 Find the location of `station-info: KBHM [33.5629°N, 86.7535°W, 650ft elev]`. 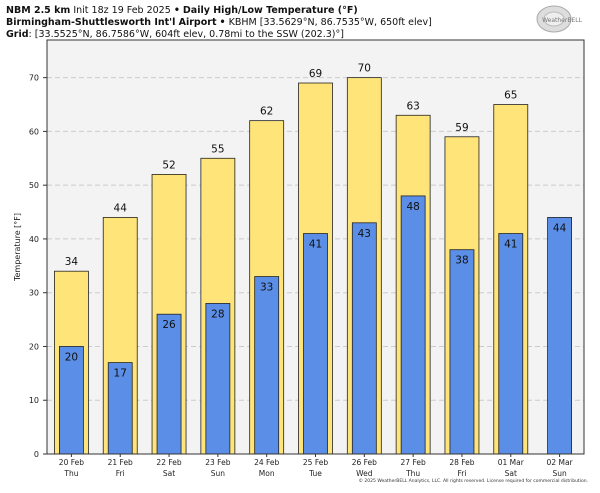

station-info: KBHM [33.5629°N, 86.7535°W, 650ft elev] is located at coordinates (330, 22).